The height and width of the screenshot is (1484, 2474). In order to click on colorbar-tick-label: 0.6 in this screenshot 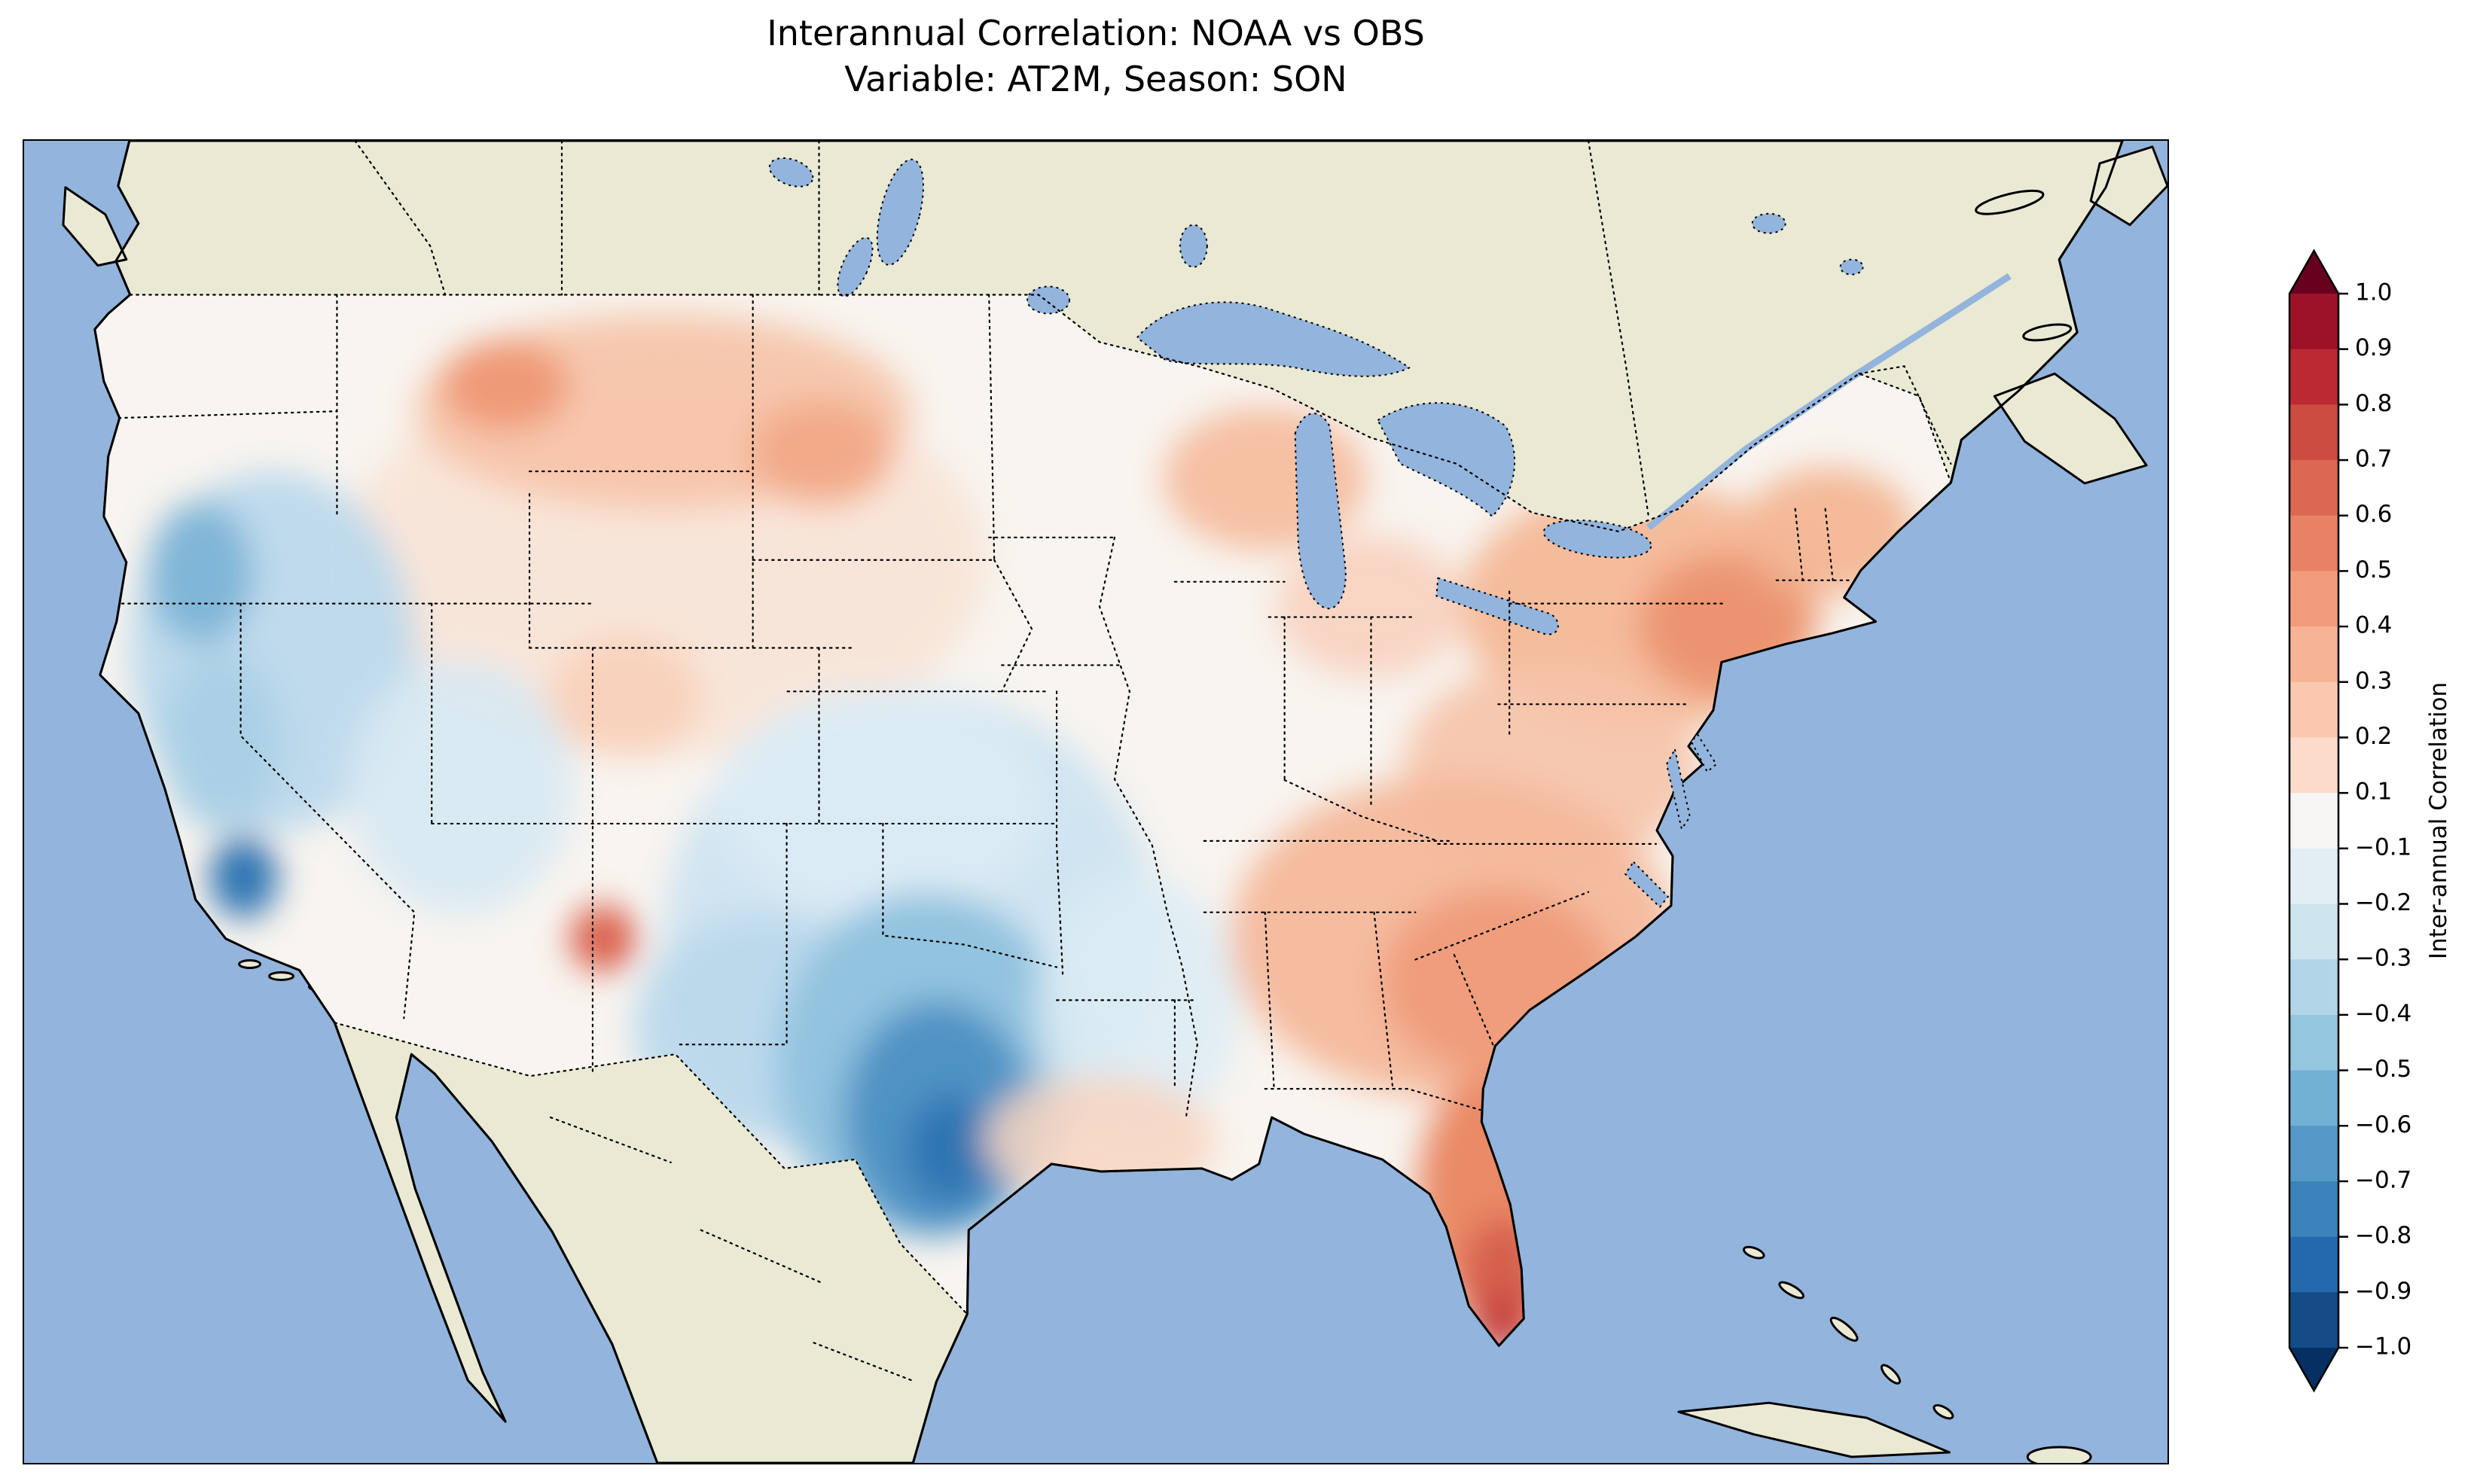, I will do `click(2373, 514)`.